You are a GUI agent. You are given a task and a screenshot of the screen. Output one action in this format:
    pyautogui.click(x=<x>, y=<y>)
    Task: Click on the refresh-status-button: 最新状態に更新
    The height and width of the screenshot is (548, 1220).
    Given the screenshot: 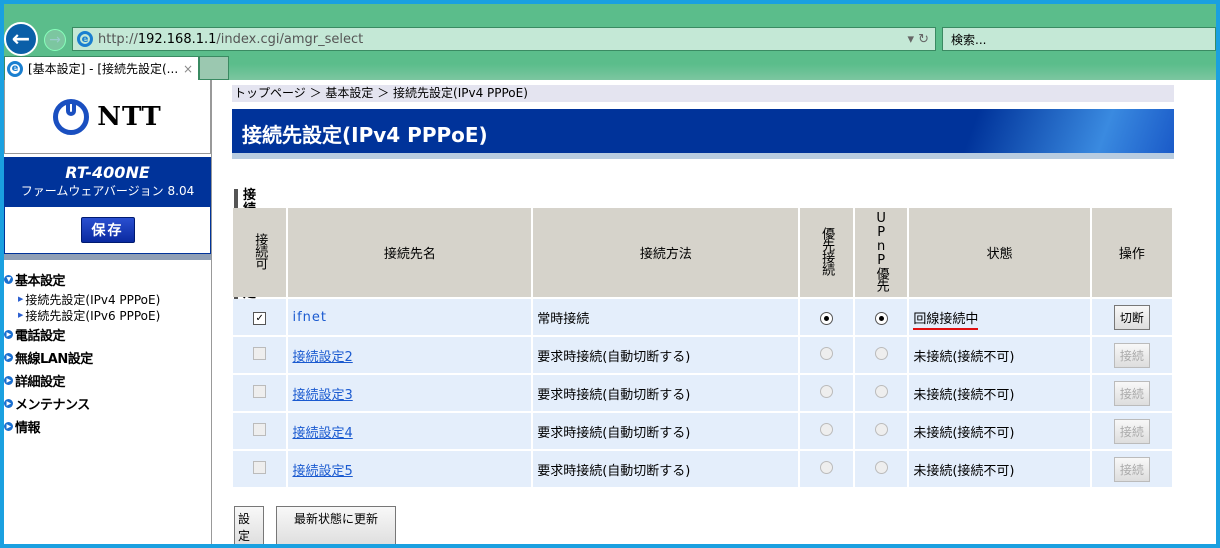 What is the action you would take?
    pyautogui.click(x=336, y=525)
    